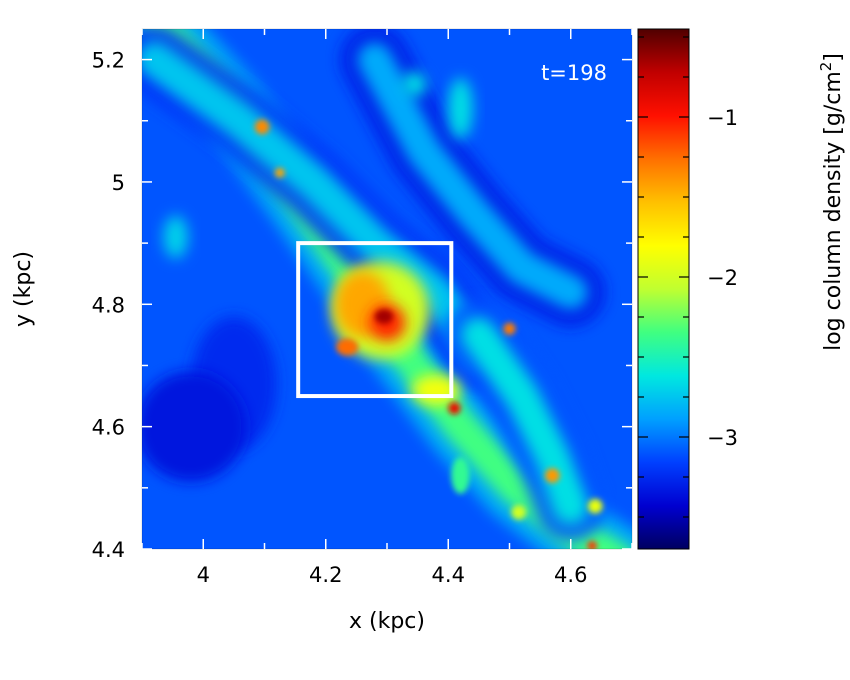 This screenshot has height=680, width=850. Describe the element at coordinates (118, 183) in the screenshot. I see `y-tick-label-3: 5` at that location.